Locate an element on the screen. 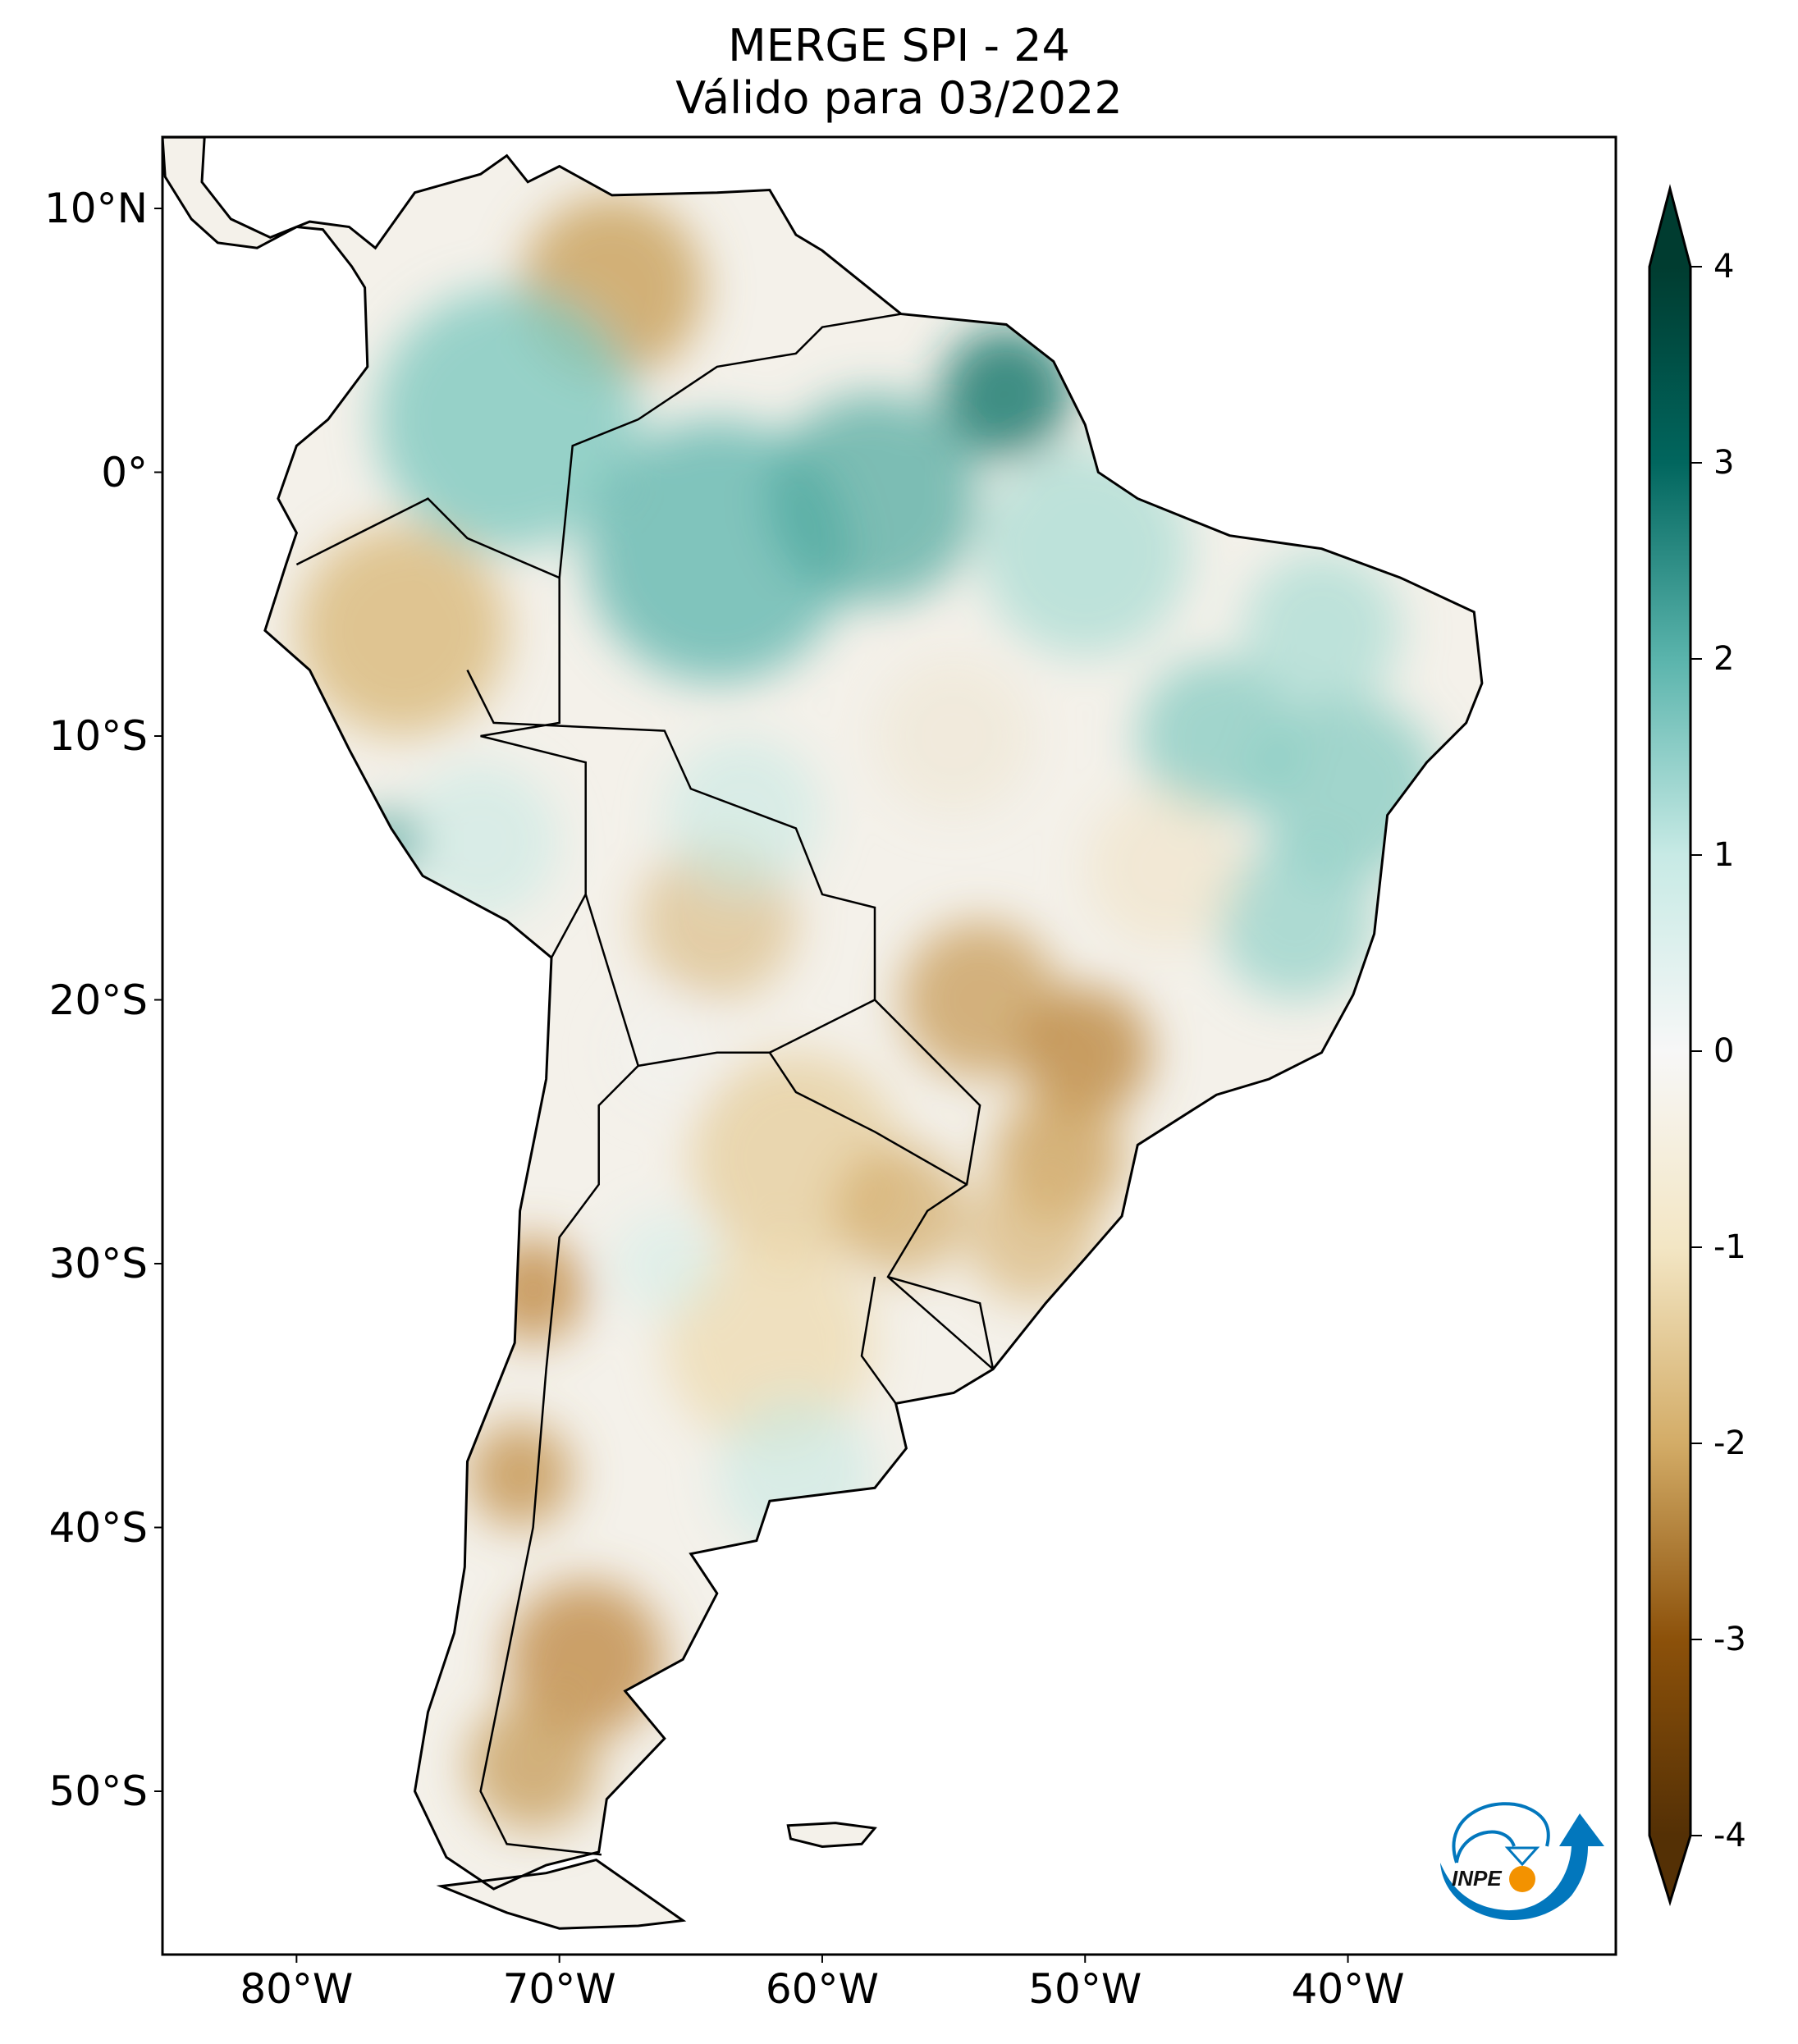  colorbar-tick-label: 0 is located at coordinates (1724, 1051).